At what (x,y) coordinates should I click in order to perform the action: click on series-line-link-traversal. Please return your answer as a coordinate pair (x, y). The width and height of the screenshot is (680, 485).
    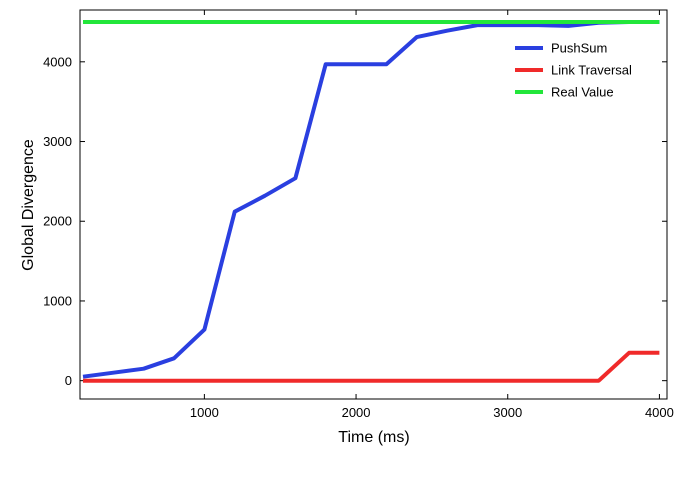
    Looking at the image, I should click on (371, 366).